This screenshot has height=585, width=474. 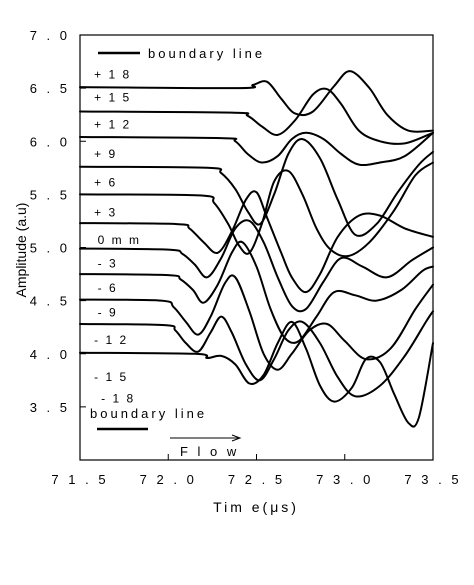 I want to click on series-line-0mm, so click(x=256, y=266).